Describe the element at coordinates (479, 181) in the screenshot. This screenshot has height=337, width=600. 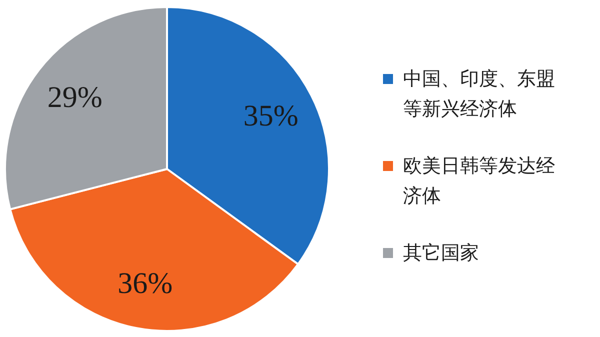
I see `legend-label: 欧美日韩等发达经济体` at that location.